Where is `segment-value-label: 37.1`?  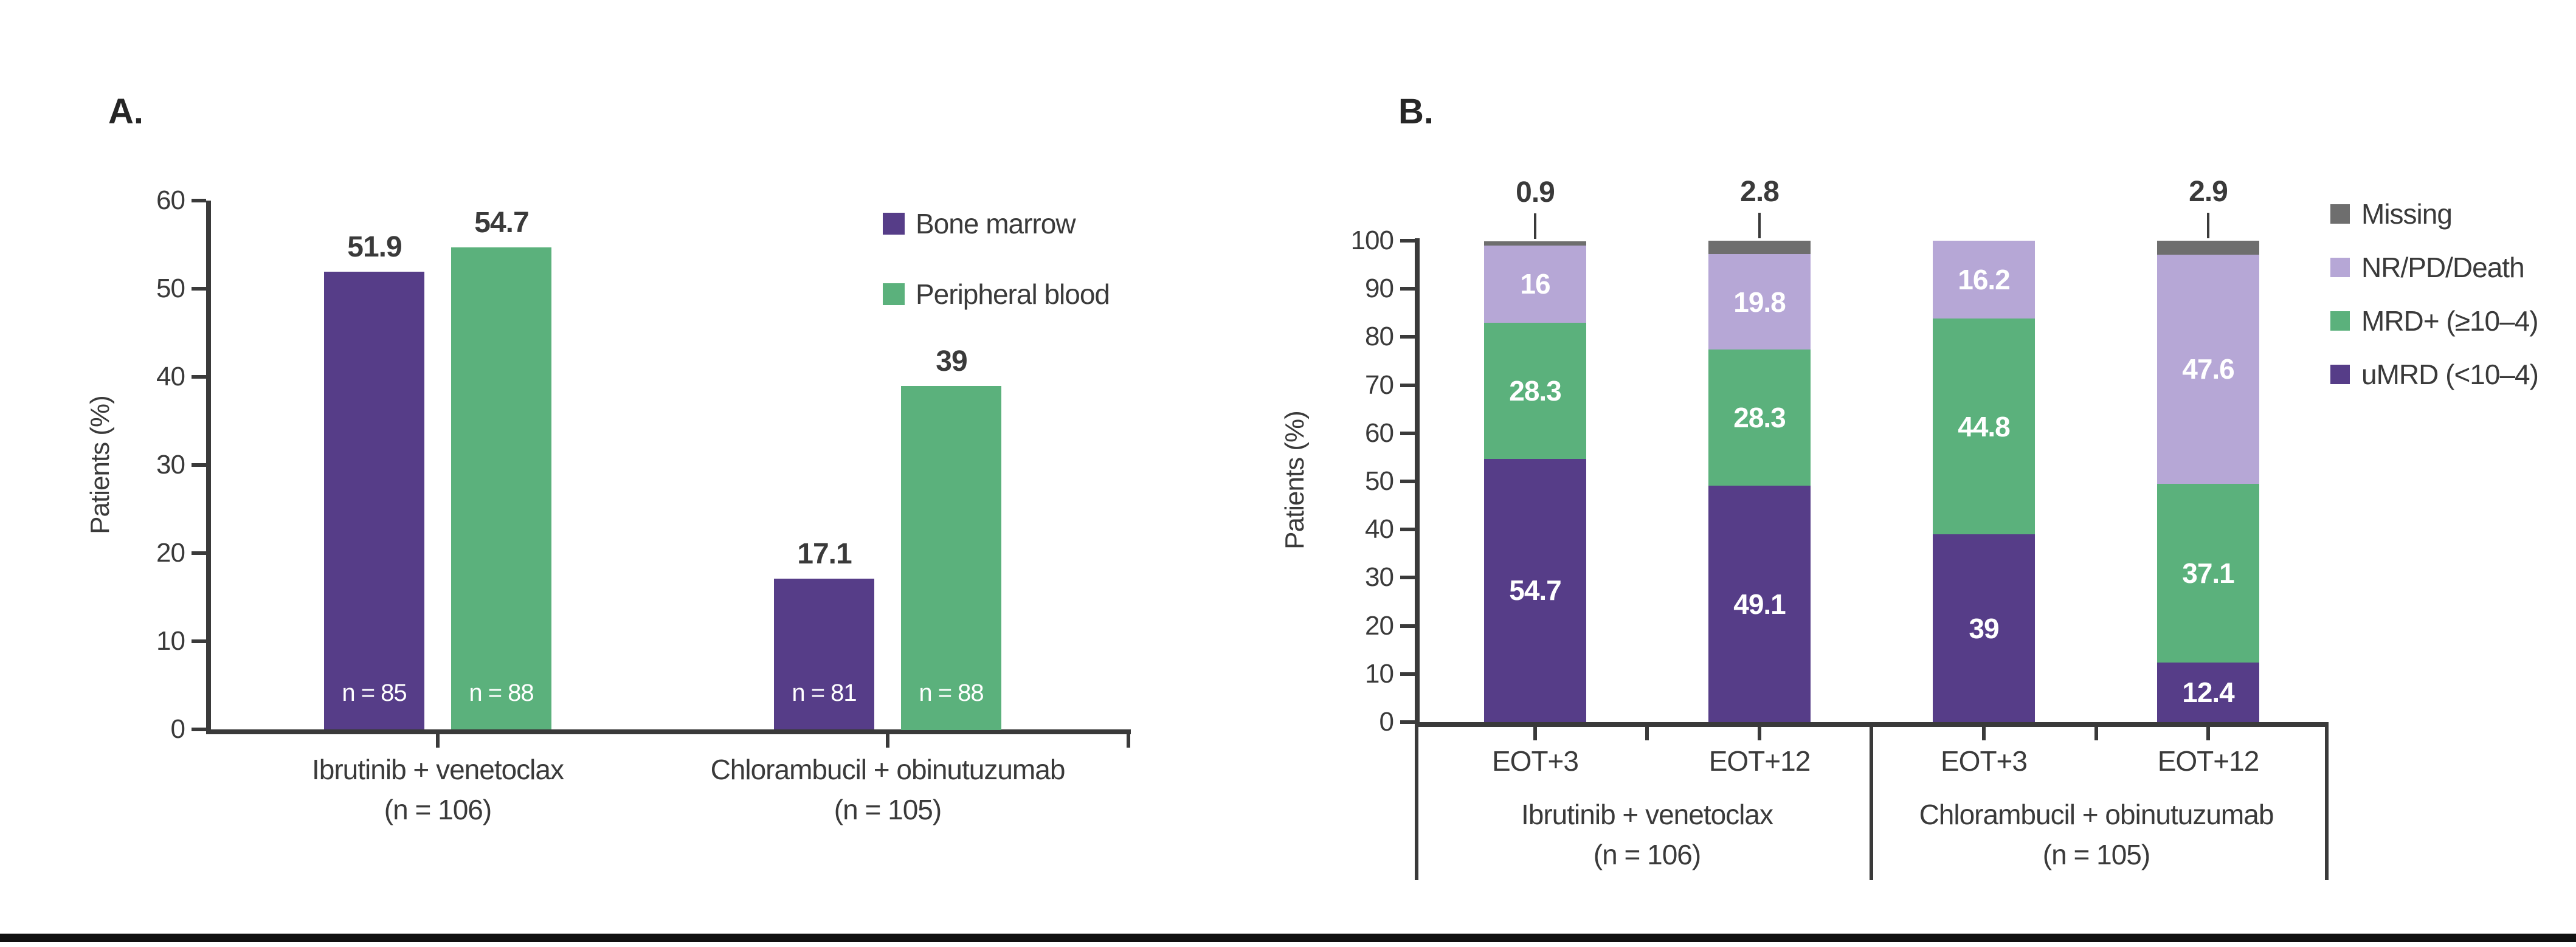
segment-value-label: 37.1 is located at coordinates (2208, 573).